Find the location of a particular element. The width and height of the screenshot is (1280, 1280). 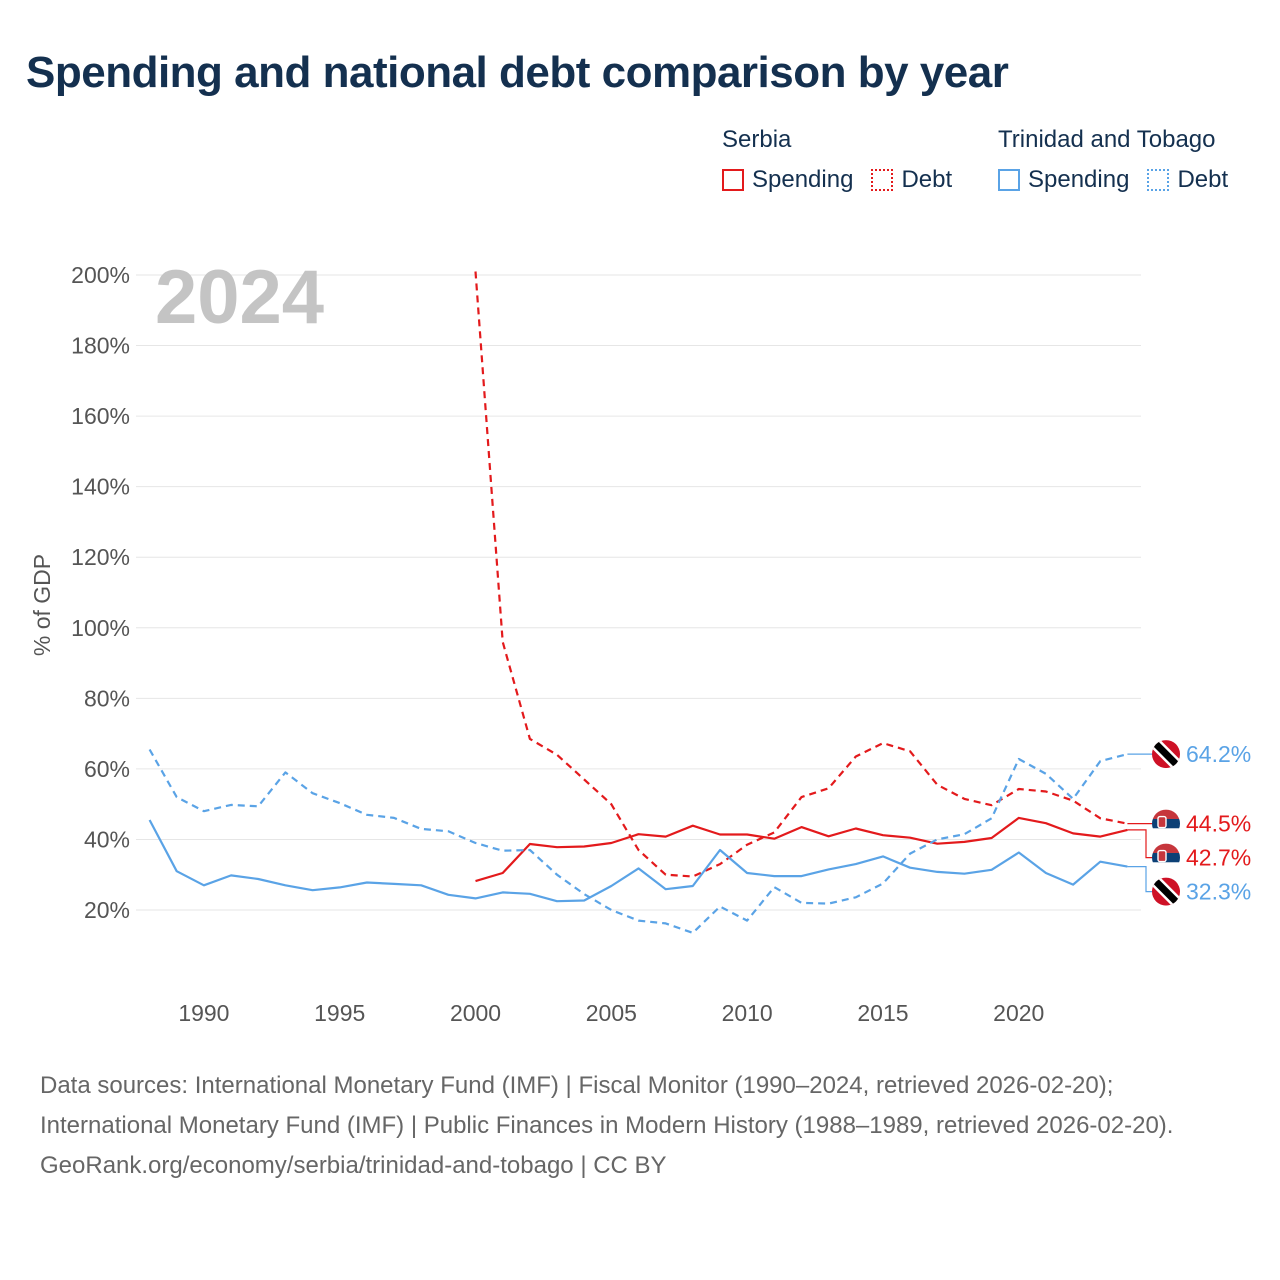

x-tick-label: 1995 is located at coordinates (339, 1013).